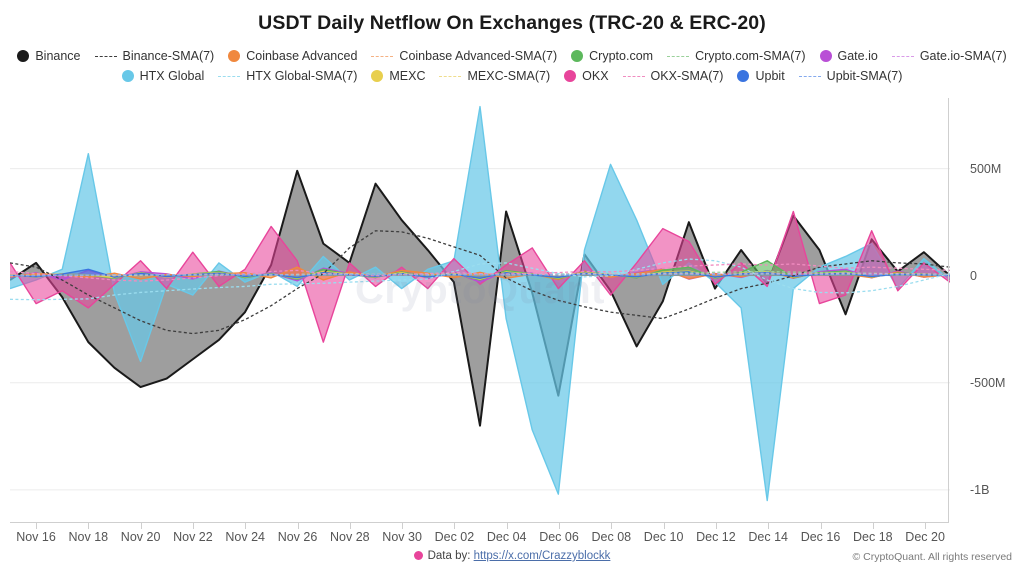 The width and height of the screenshot is (1024, 576). Describe the element at coordinates (559, 537) in the screenshot. I see `x-tick-label: Dec 06` at that location.